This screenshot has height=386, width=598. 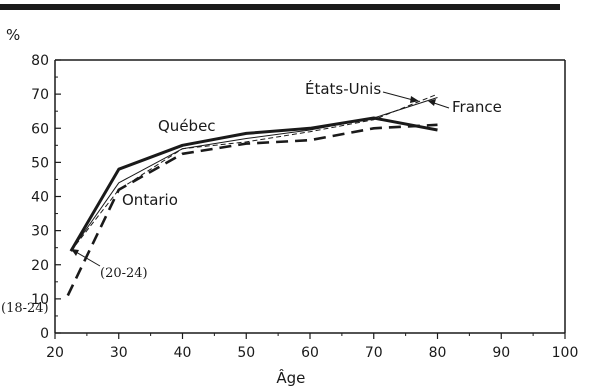 I want to click on label-ontario: Ontario, so click(x=150, y=200).